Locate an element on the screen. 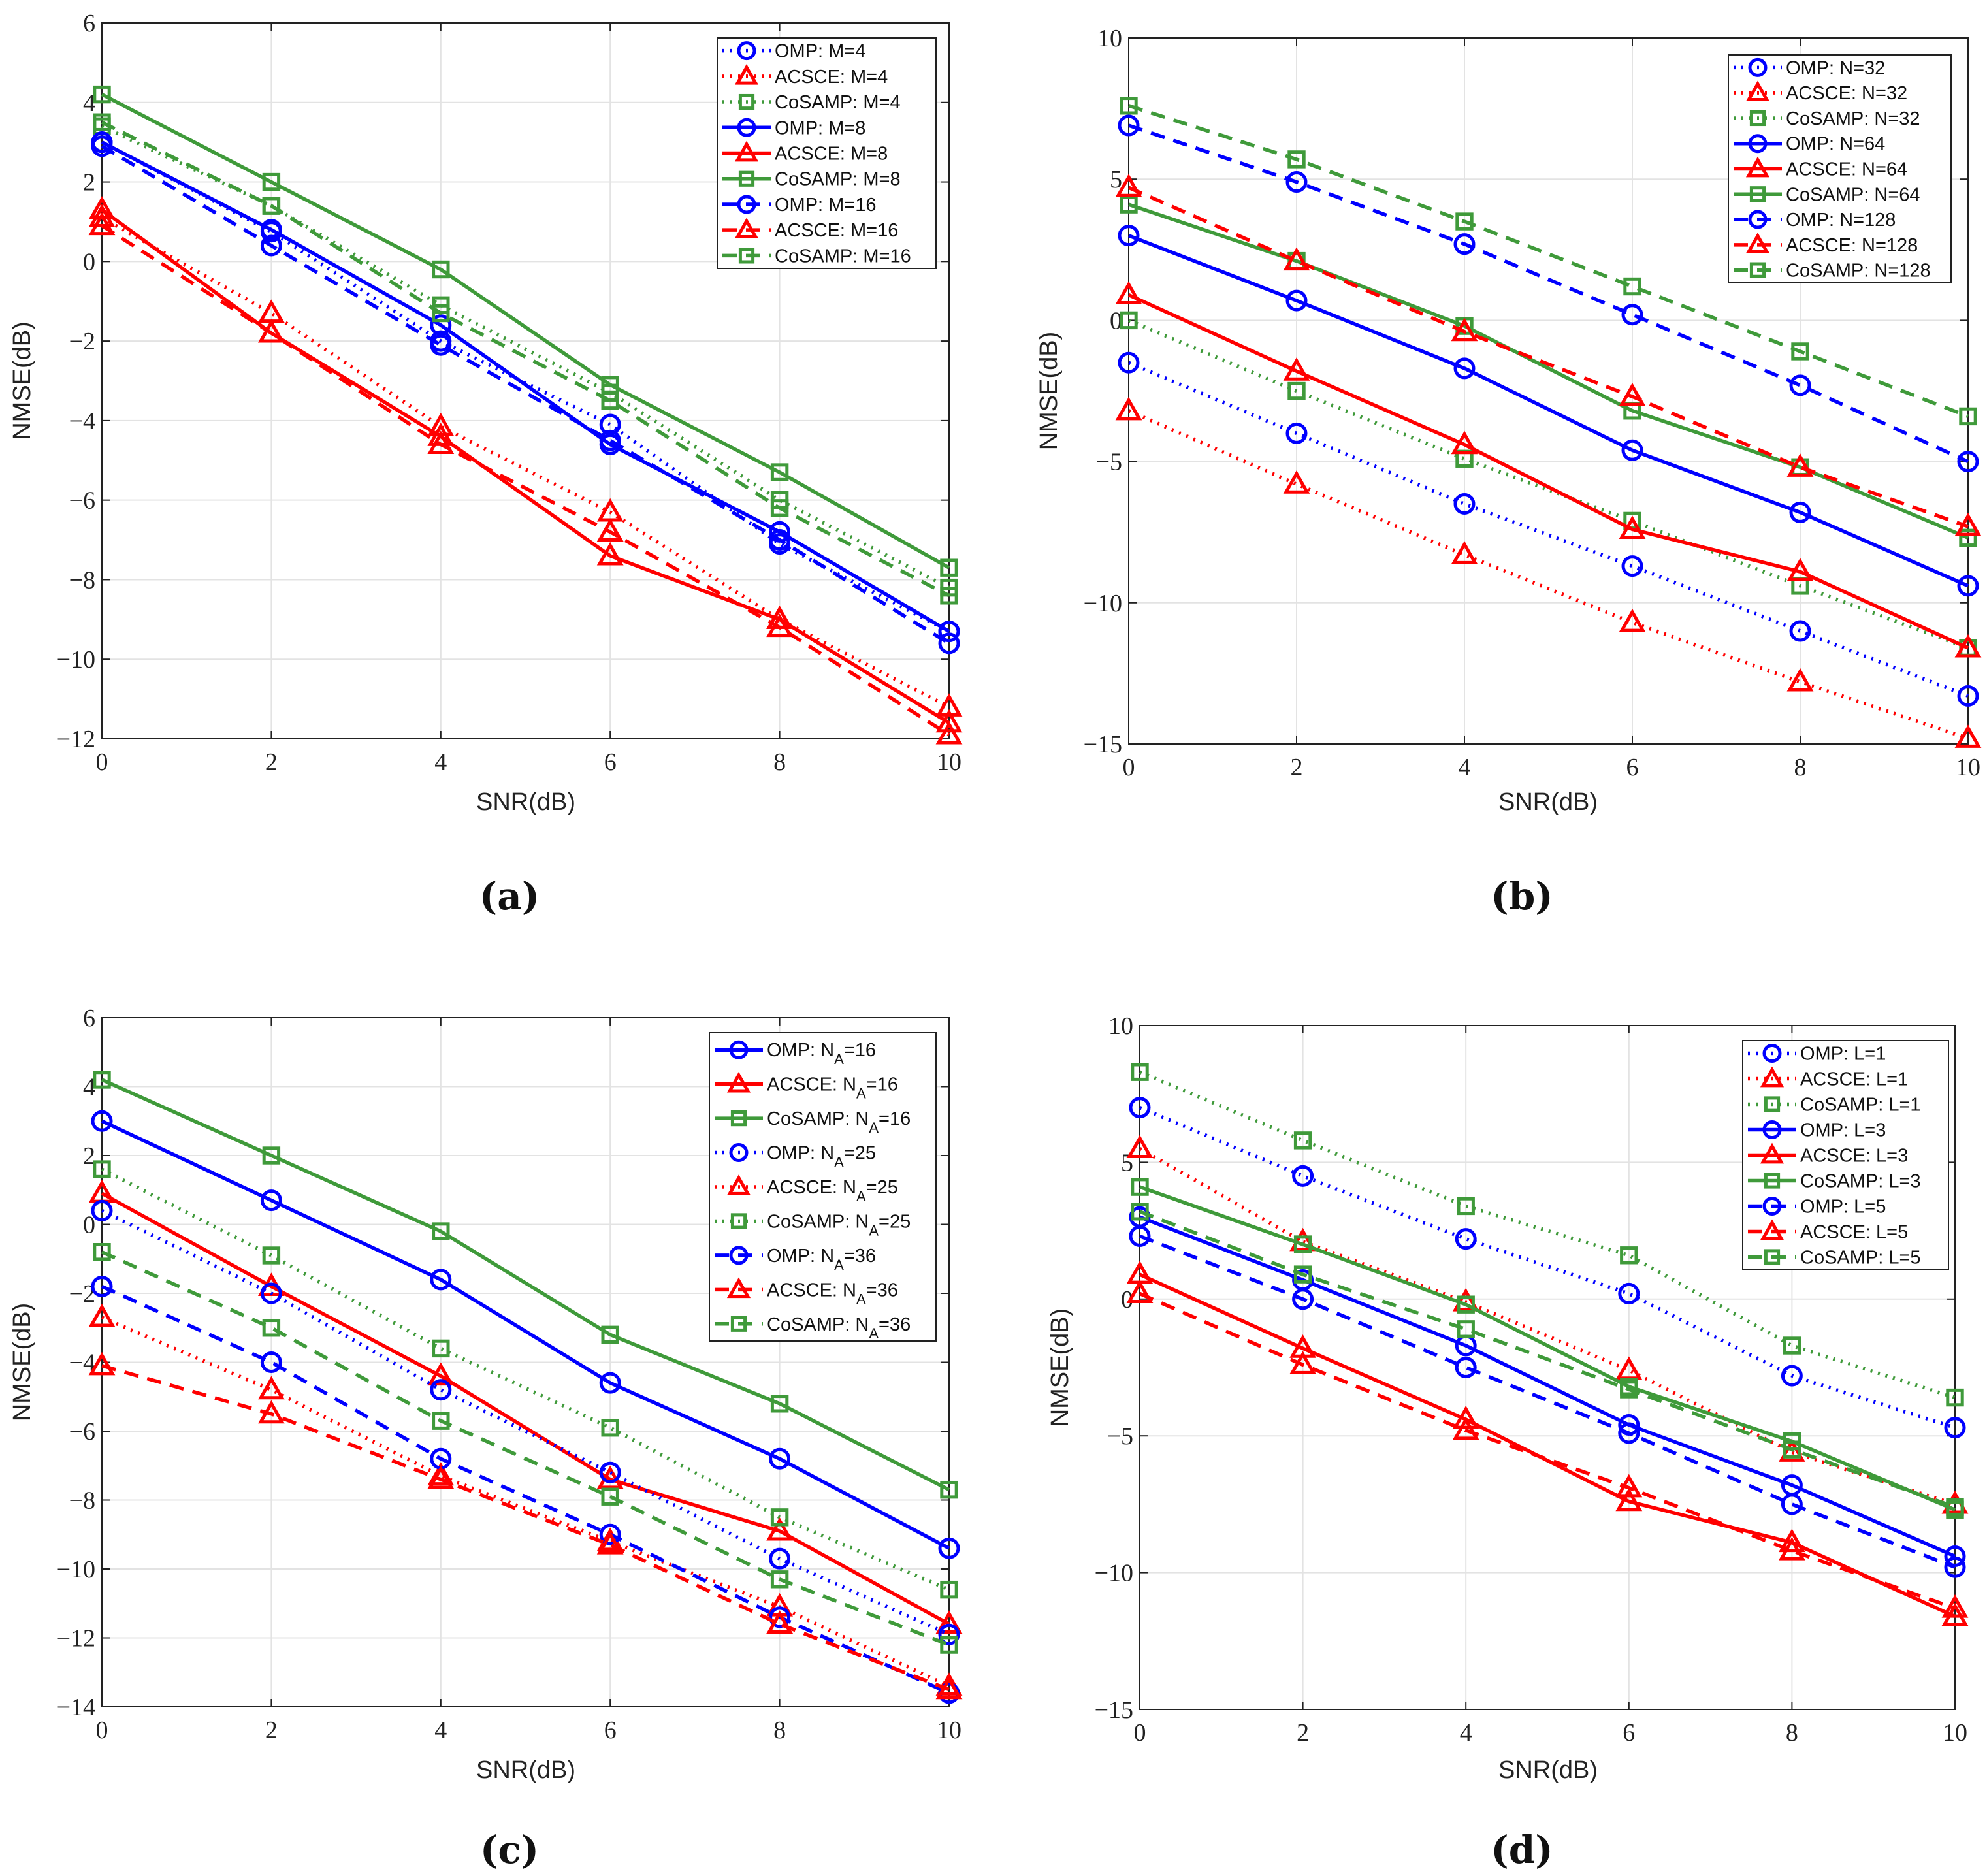 This screenshot has height=1876, width=1987. x-tick-label: 6 is located at coordinates (610, 1730).